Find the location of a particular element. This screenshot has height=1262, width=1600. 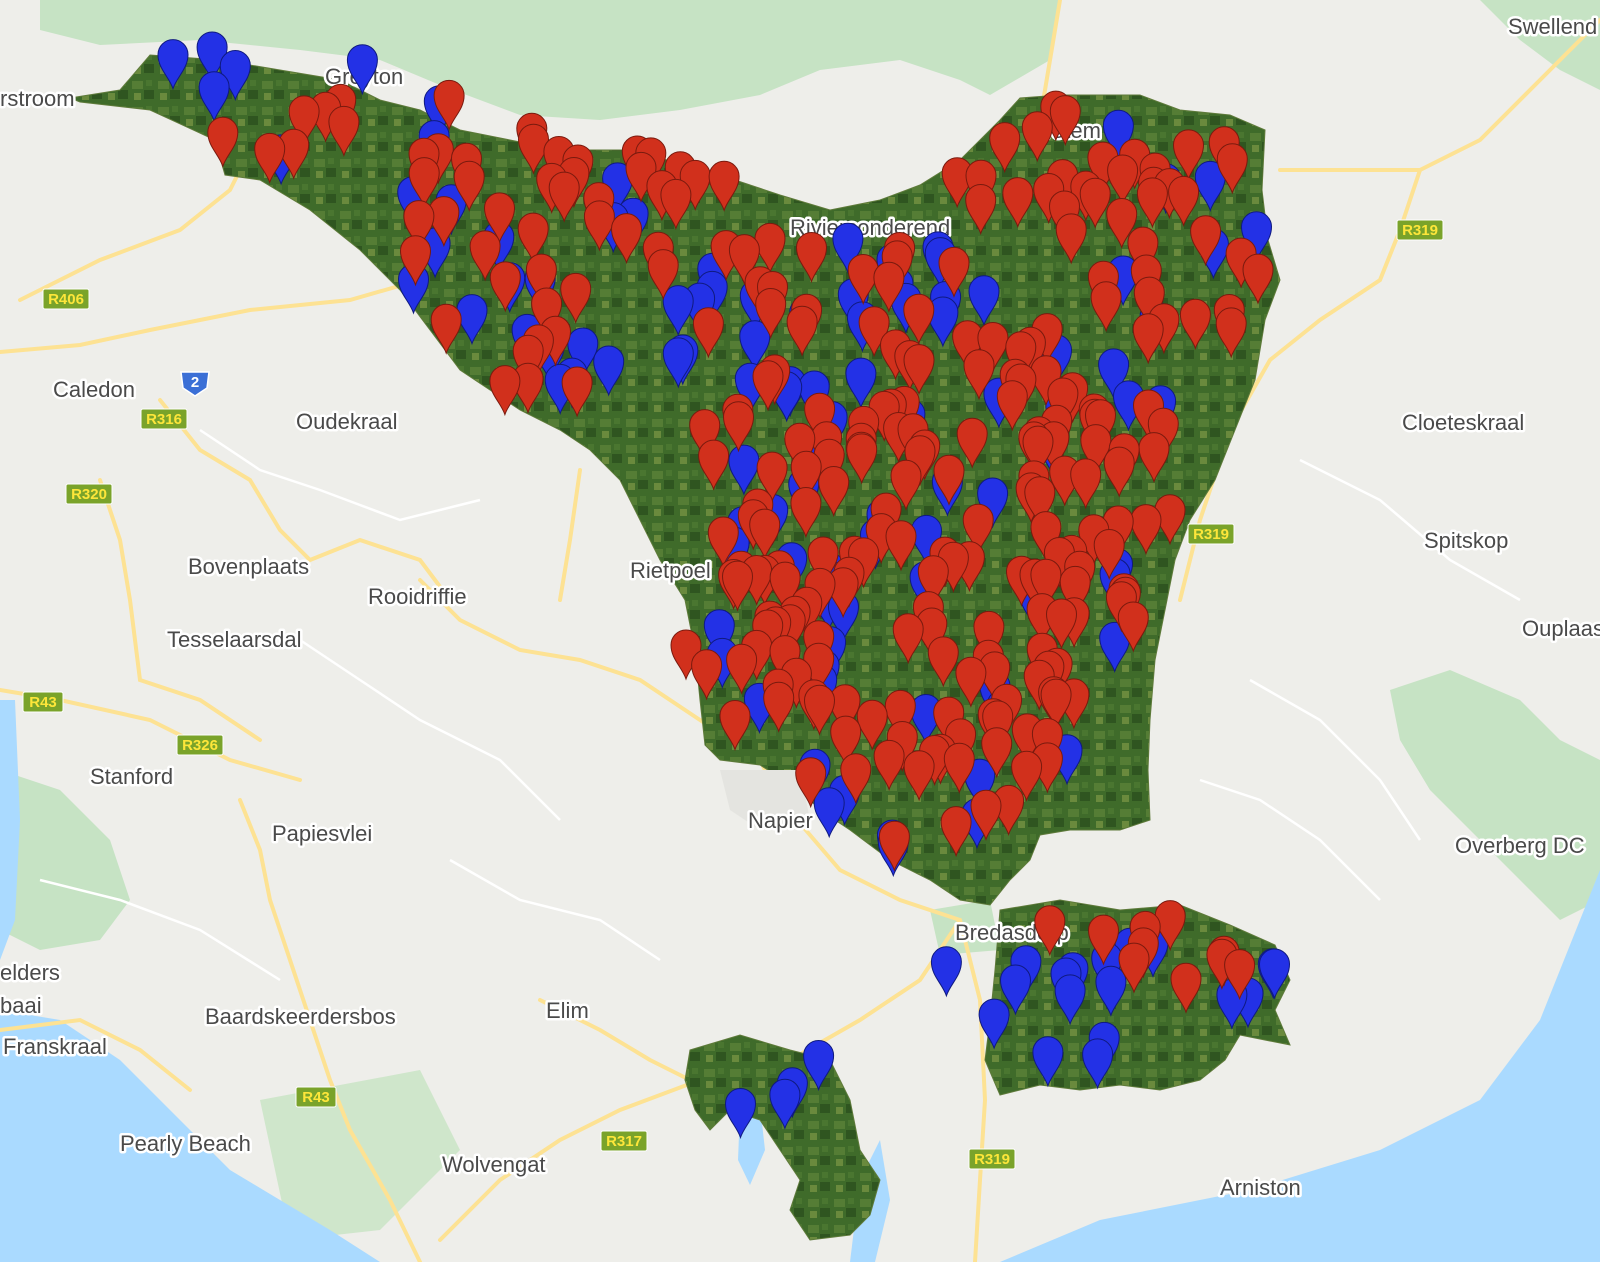

road-shield: R320 is located at coordinates (89, 494).